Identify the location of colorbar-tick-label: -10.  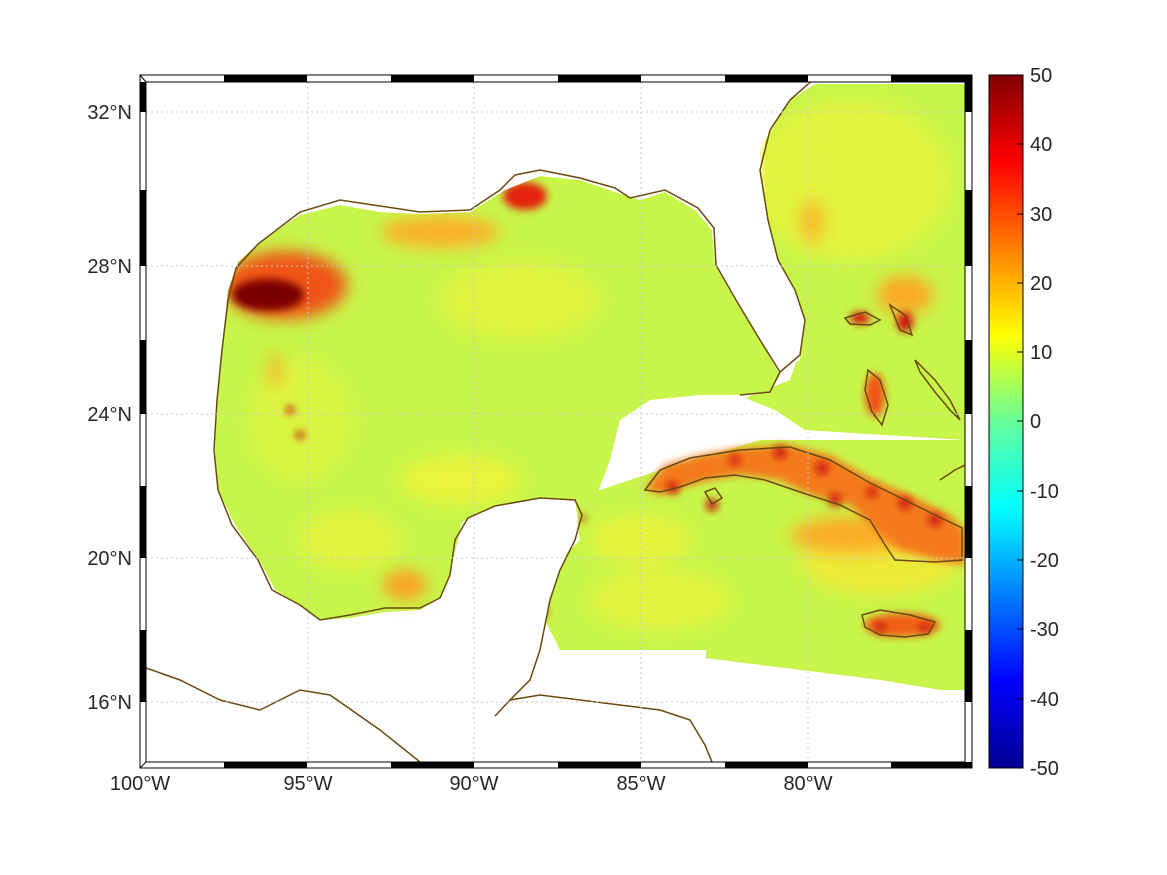
(1044, 492).